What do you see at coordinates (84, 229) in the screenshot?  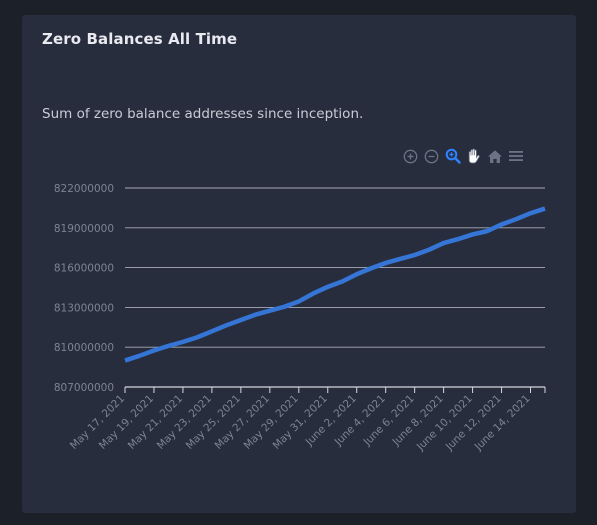 I see `y-tick-label: 819000000` at bounding box center [84, 229].